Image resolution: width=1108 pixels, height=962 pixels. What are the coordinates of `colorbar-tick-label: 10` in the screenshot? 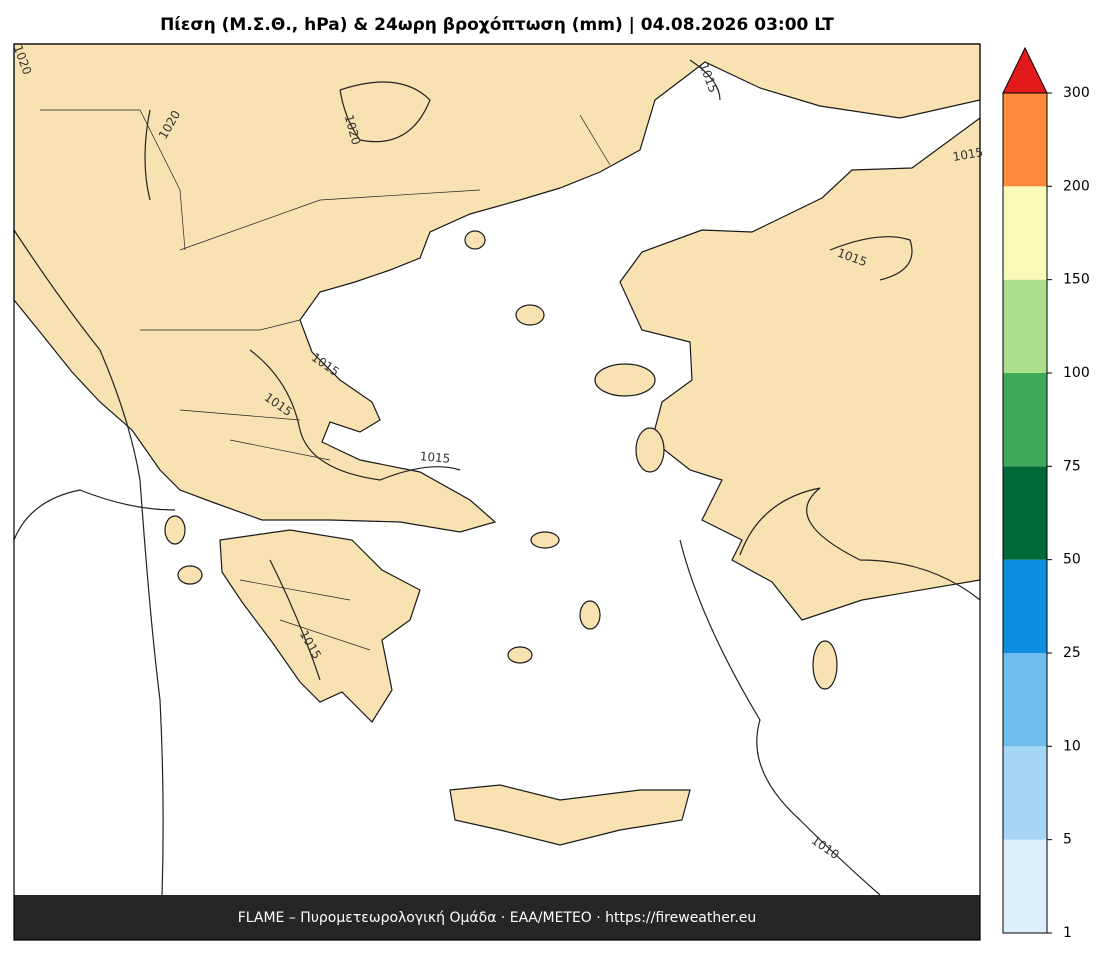 It's located at (1072, 746).